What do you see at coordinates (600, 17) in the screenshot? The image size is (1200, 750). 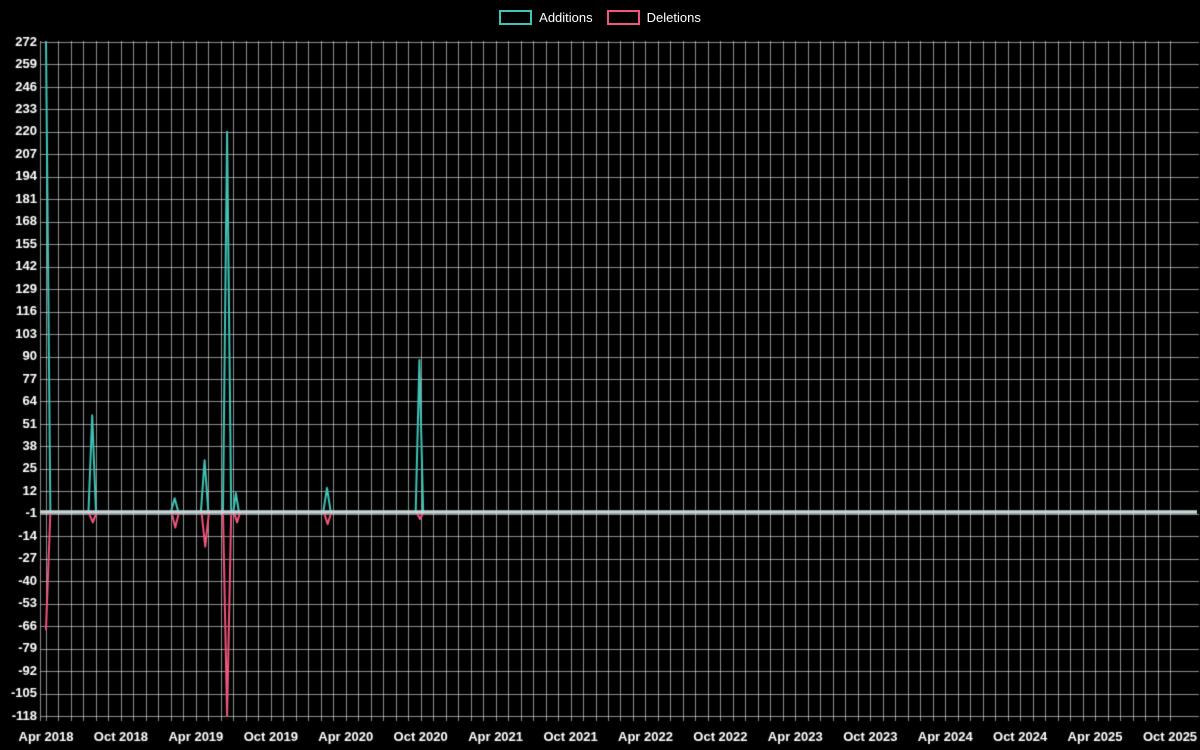 I see `chart-legend: Additions Deletions` at bounding box center [600, 17].